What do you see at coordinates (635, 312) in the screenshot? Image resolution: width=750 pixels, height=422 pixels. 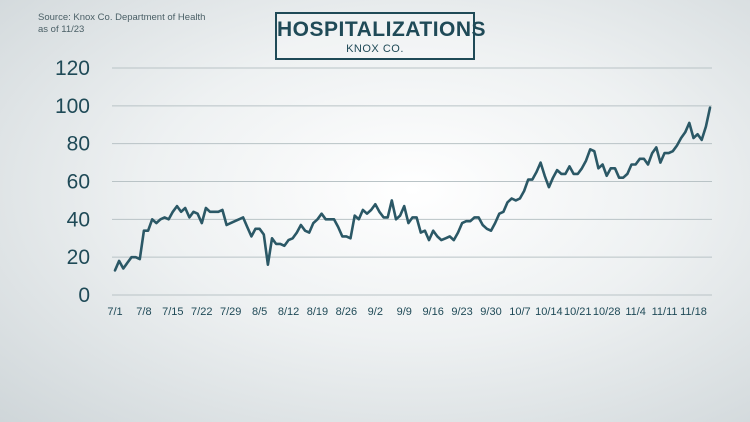 I see `x-tick-label: 11/4` at bounding box center [635, 312].